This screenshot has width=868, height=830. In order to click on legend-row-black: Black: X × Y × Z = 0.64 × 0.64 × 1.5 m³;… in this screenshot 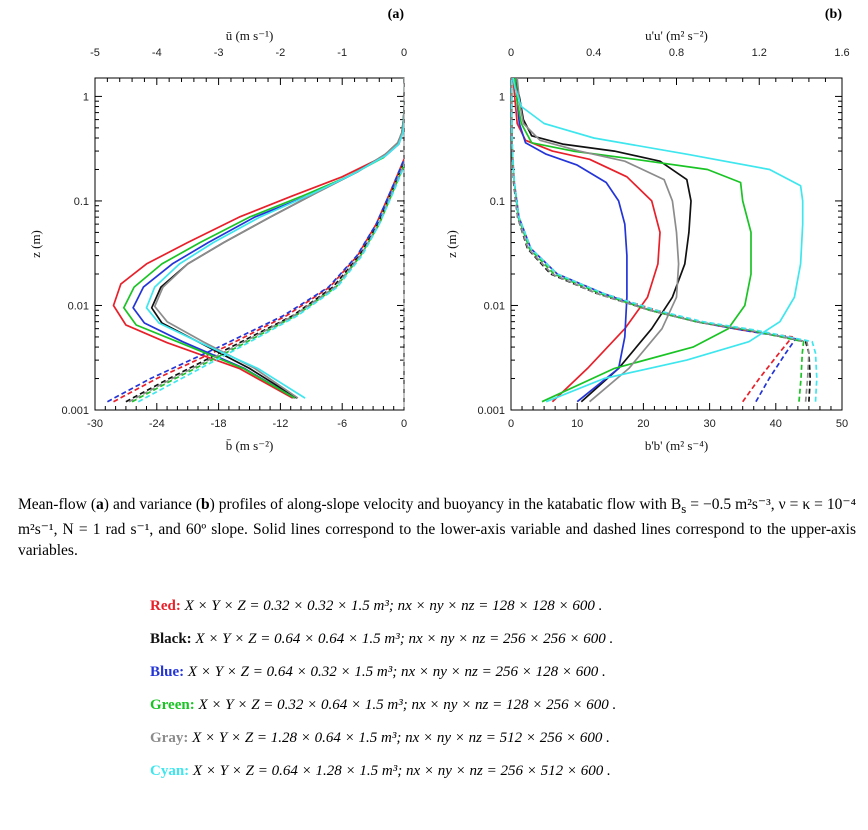, I will do `click(383, 639)`.